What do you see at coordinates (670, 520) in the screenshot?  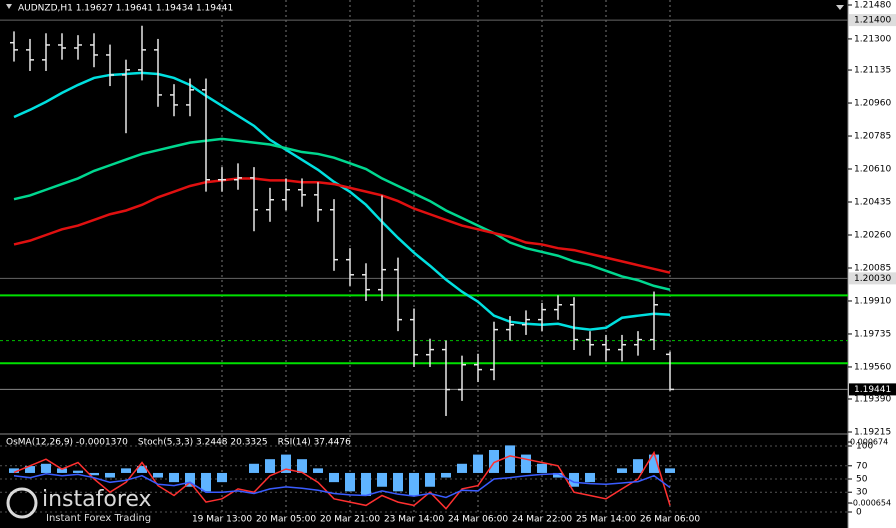 I see `x-tick-label: 26 Mar 06:00` at bounding box center [670, 520].